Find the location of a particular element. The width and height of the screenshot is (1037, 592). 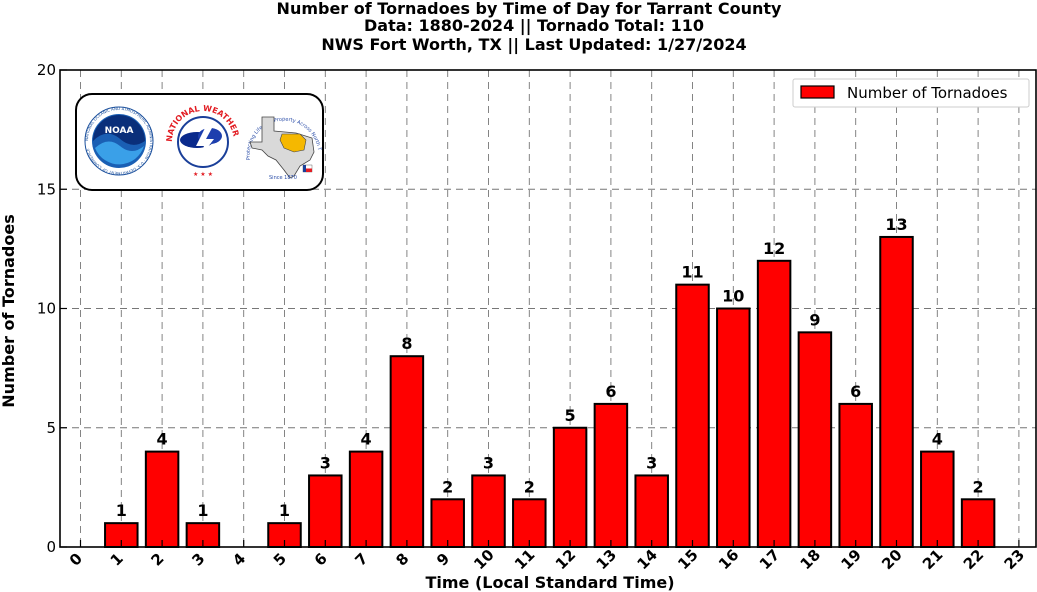

texas-shape is located at coordinates (282, 147).